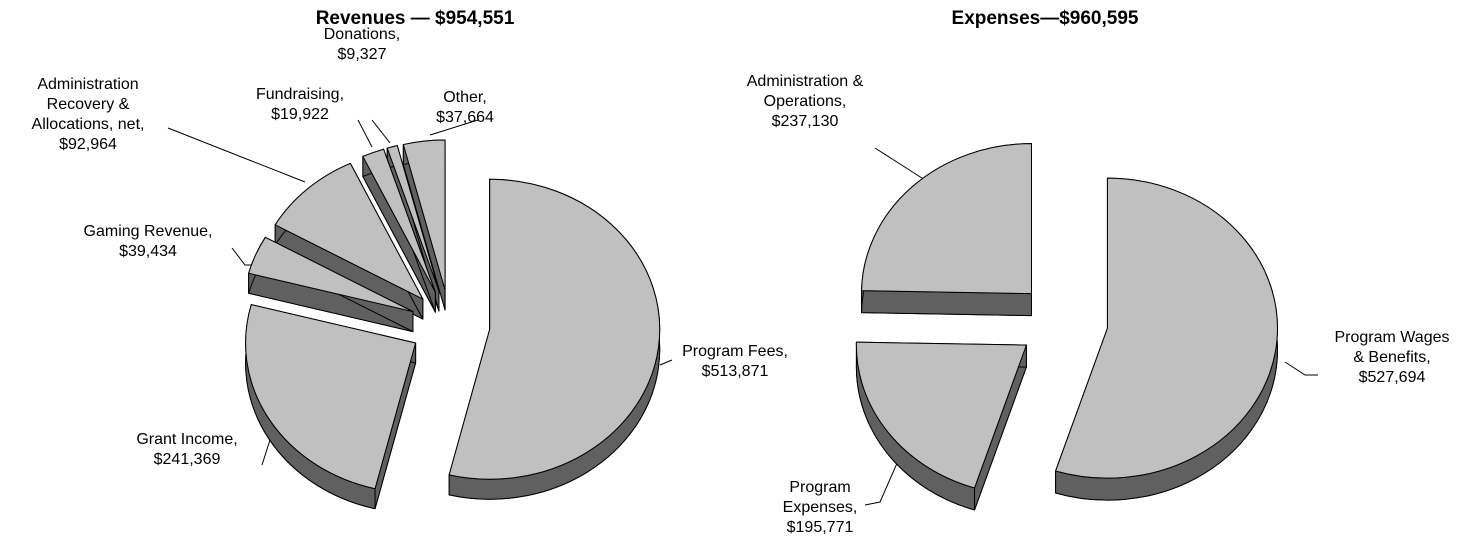  Describe the element at coordinates (946, 303) in the screenshot. I see `slice-side` at that location.